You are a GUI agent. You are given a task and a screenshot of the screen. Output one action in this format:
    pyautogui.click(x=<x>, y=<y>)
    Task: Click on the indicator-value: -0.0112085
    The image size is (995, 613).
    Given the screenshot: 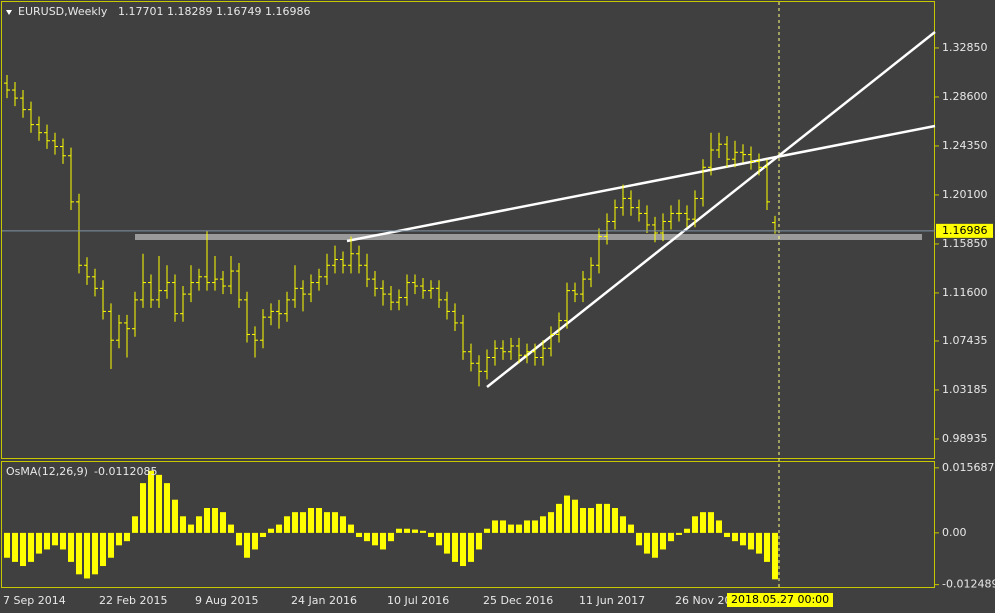 What is the action you would take?
    pyautogui.click(x=125, y=471)
    